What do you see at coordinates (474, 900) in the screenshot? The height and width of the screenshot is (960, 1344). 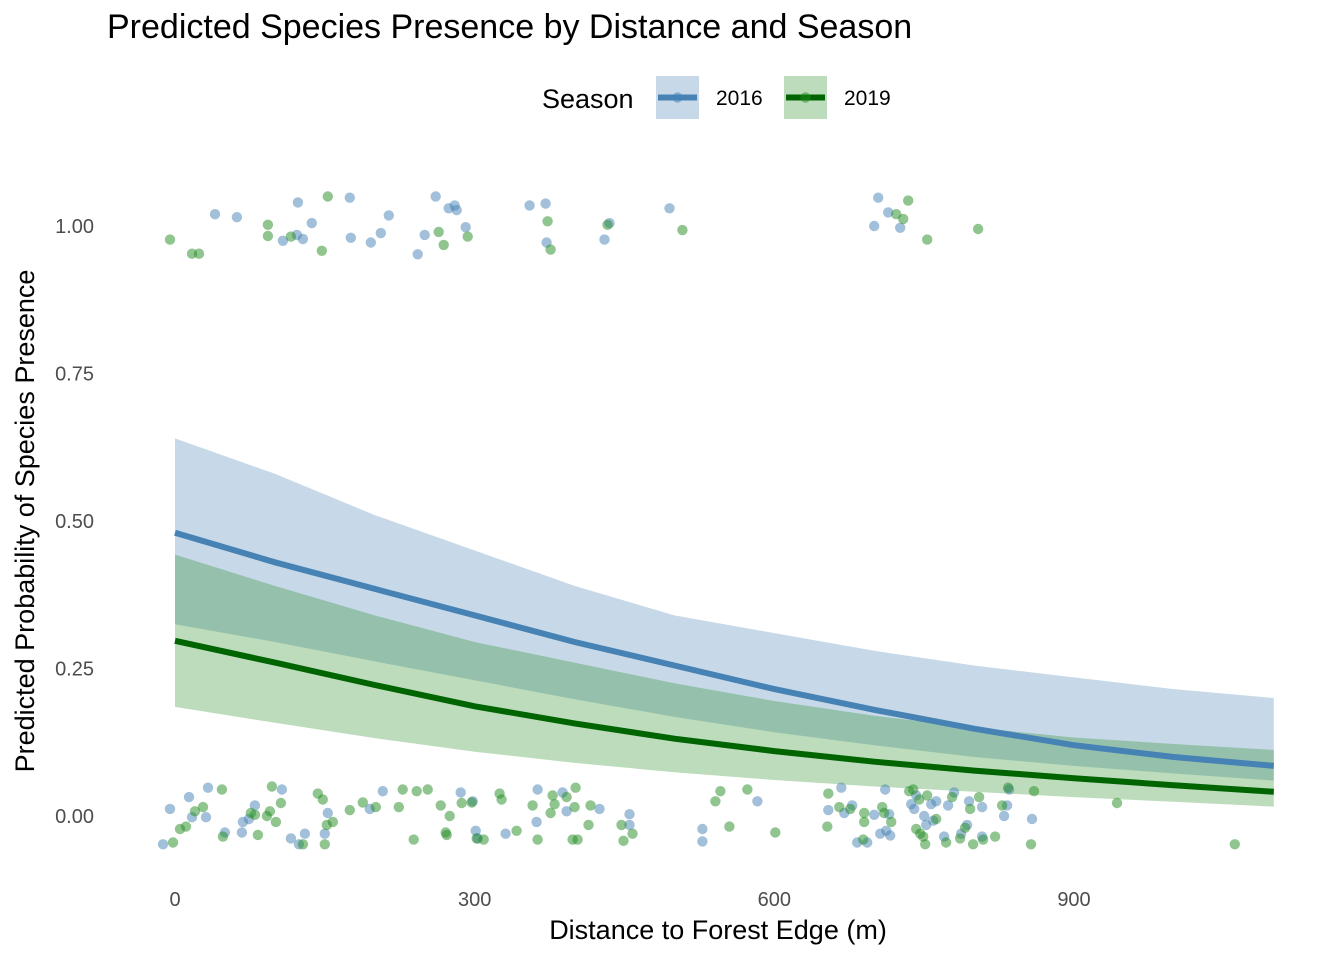 I see `x-tick-label: 300` at bounding box center [474, 900].